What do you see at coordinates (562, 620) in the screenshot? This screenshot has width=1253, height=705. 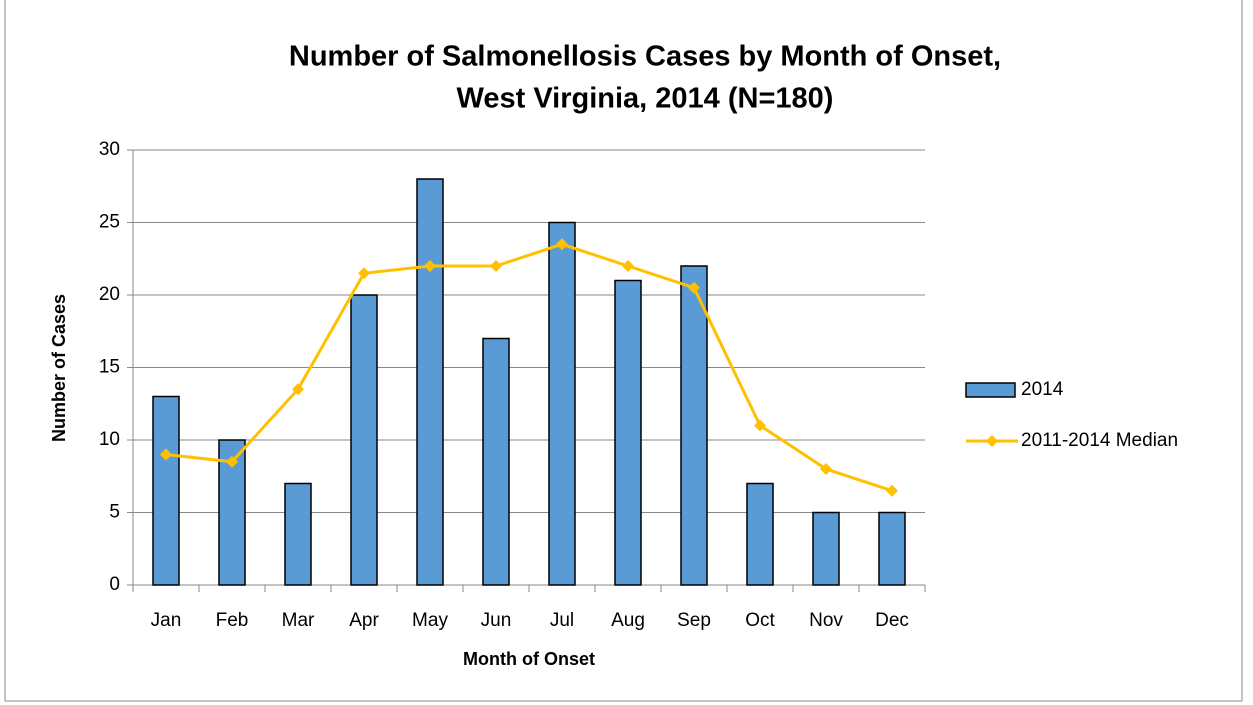 I see `x-tick-label: Jul` at bounding box center [562, 620].